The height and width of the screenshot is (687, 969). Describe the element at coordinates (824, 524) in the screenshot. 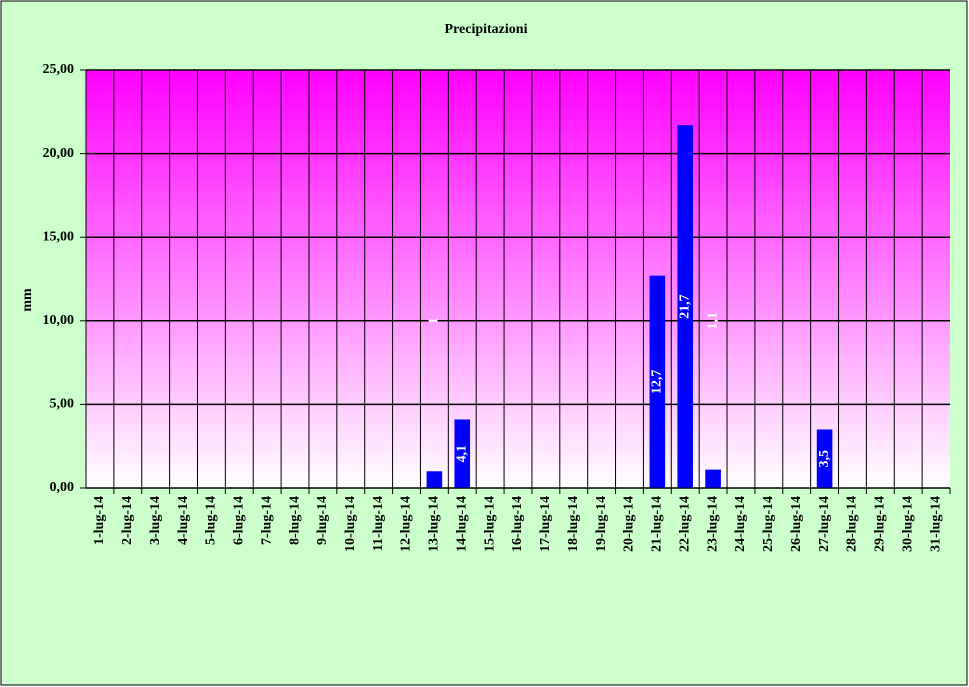

I see `x-tick-label: 27-lug-14` at that location.